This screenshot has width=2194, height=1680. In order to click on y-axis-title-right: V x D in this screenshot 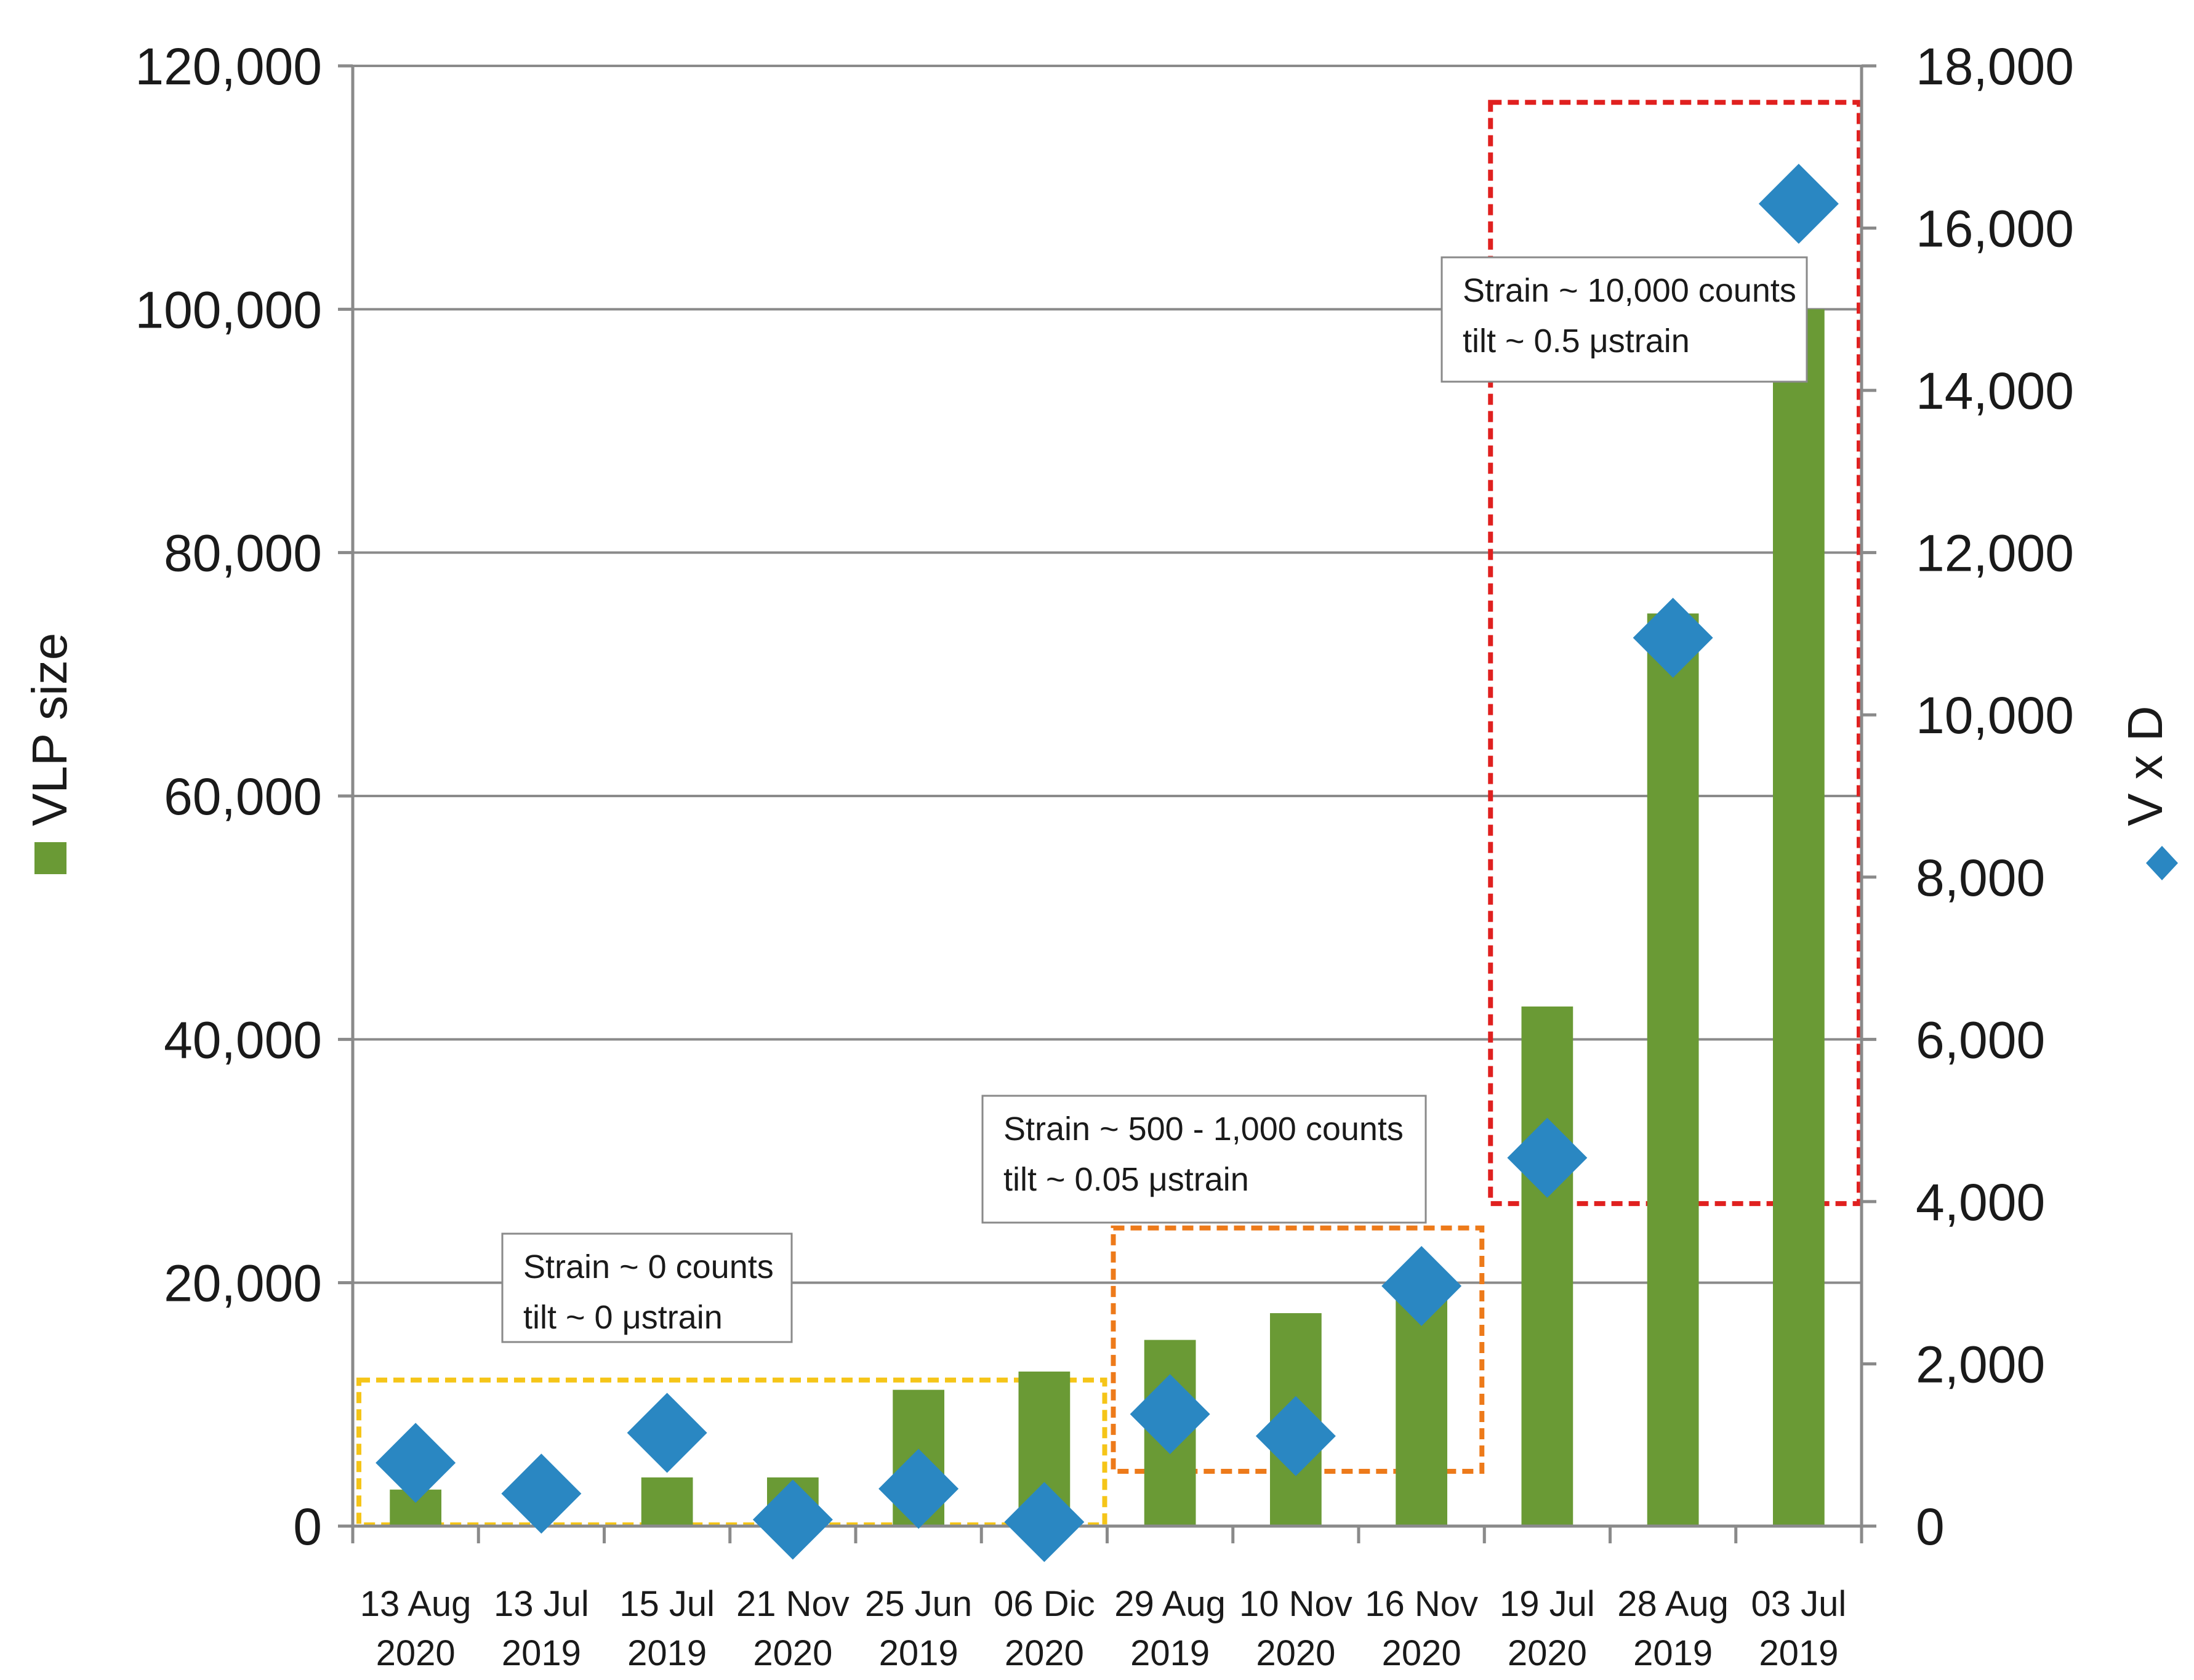, I will do `click(2148, 793)`.